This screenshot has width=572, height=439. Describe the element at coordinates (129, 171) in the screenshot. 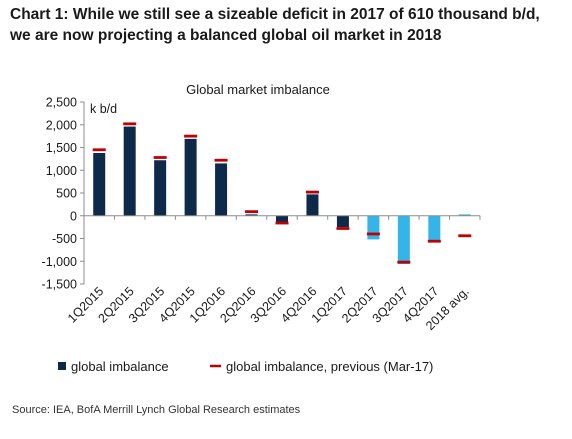

I see `bar-2q2015` at that location.